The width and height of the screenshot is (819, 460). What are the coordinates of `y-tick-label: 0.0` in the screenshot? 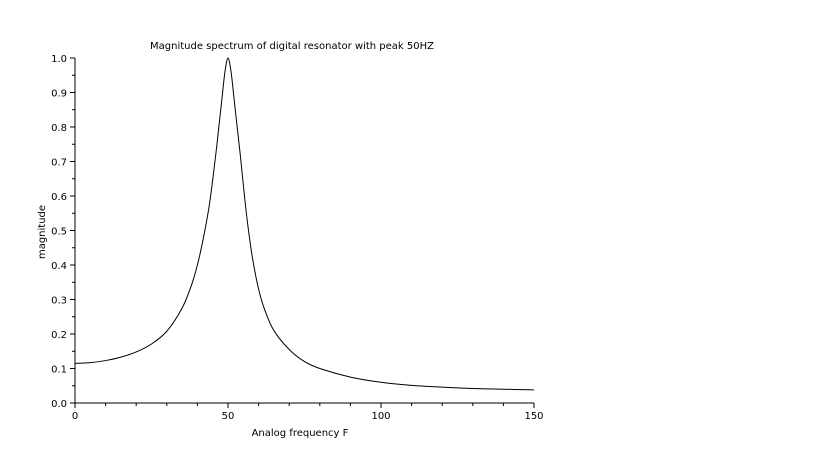 It's located at (59, 404).